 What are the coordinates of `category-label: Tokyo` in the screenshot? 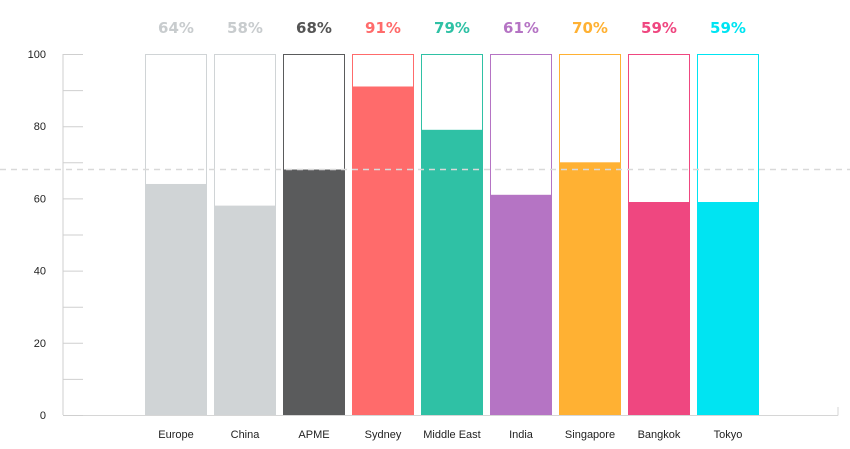 It's located at (728, 435).